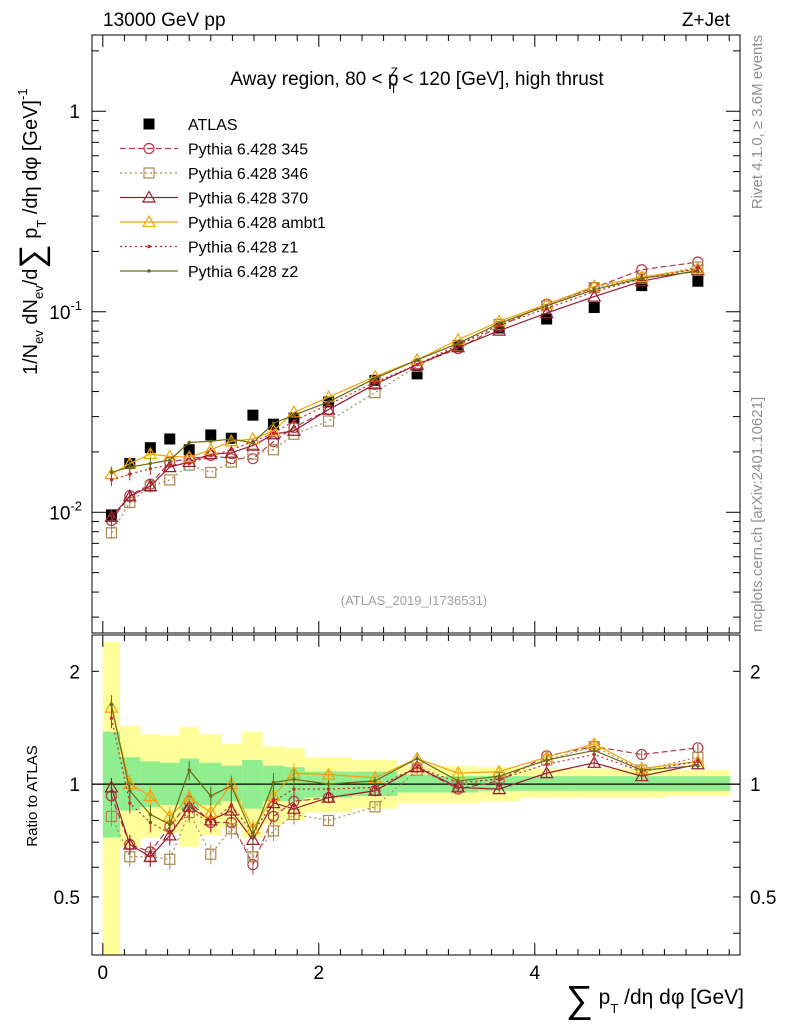  Describe the element at coordinates (67, 898) in the screenshot. I see `ratio-y-tick-label: 0.5` at that location.